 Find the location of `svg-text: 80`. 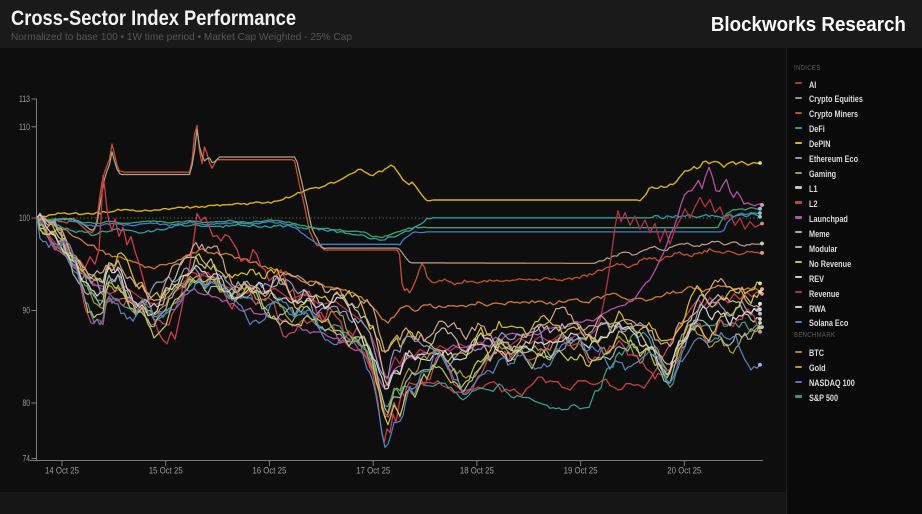

svg-text: 80 is located at coordinates (27, 403).